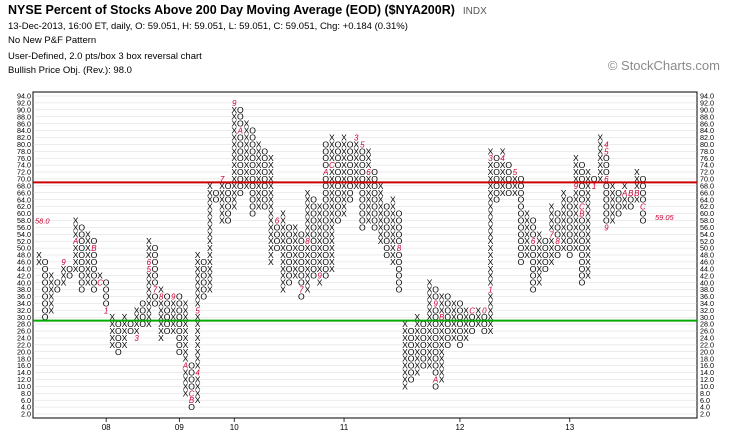 The height and width of the screenshot is (440, 745). I want to click on month-marker: A, so click(325, 172).